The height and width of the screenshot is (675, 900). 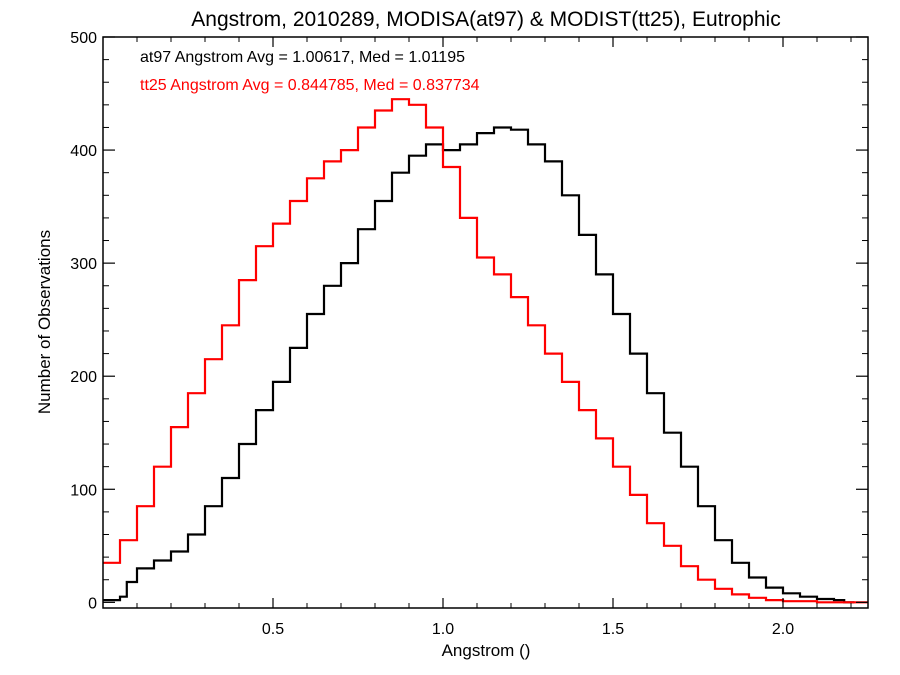 What do you see at coordinates (83, 38) in the screenshot?
I see `y-tick-label: 500` at bounding box center [83, 38].